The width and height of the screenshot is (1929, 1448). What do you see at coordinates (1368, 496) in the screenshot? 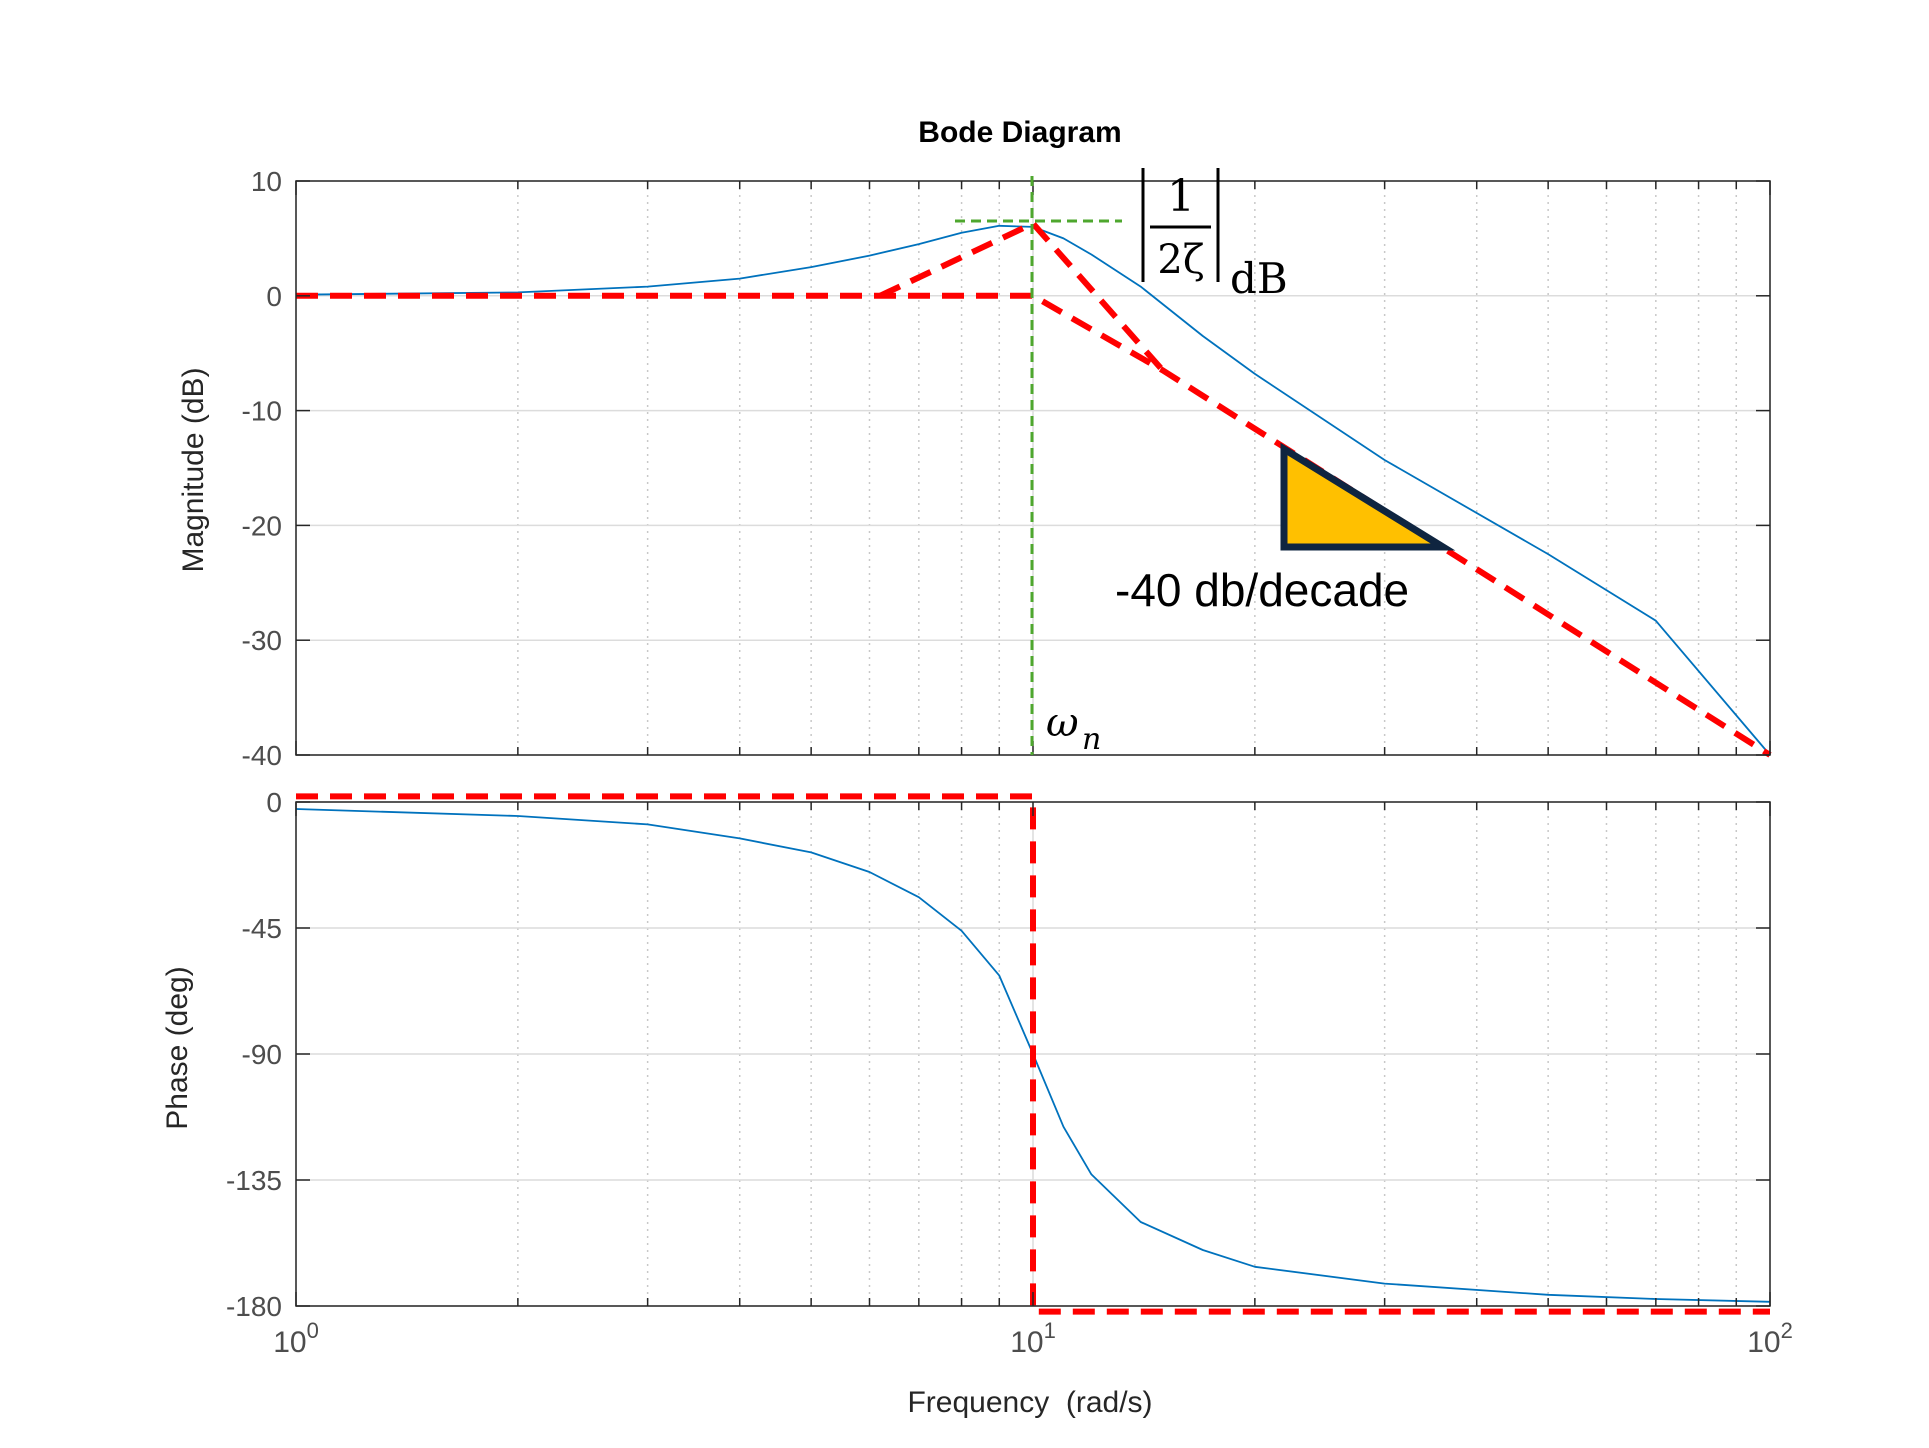
I see `slope-triangle` at bounding box center [1368, 496].